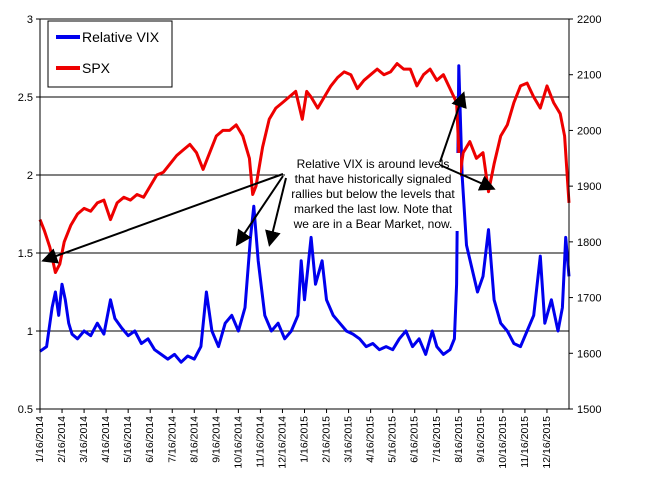 The image size is (648, 478). Describe the element at coordinates (106, 439) in the screenshot. I see `x-tick-label-3: 4/16/2014` at that location.